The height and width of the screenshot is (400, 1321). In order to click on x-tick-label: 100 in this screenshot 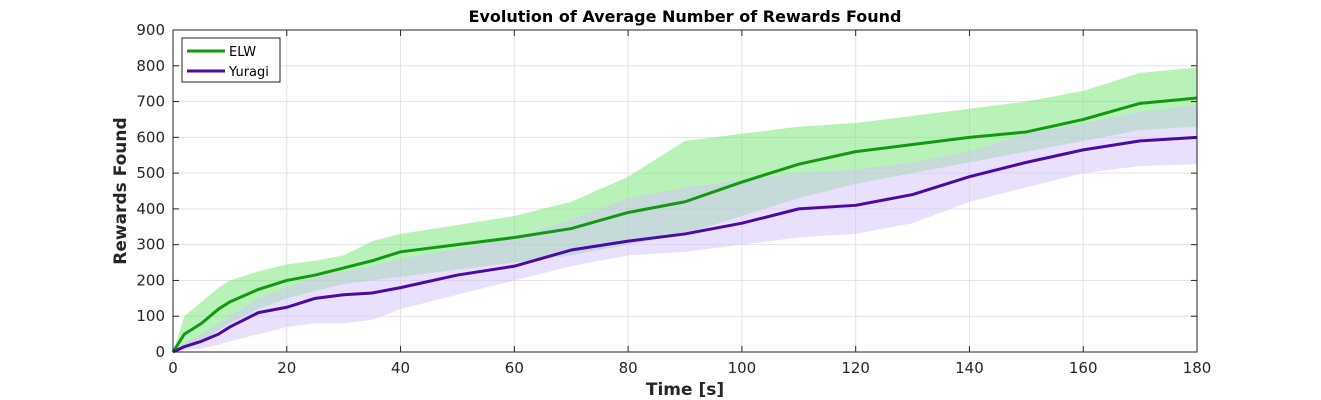, I will do `click(742, 368)`.